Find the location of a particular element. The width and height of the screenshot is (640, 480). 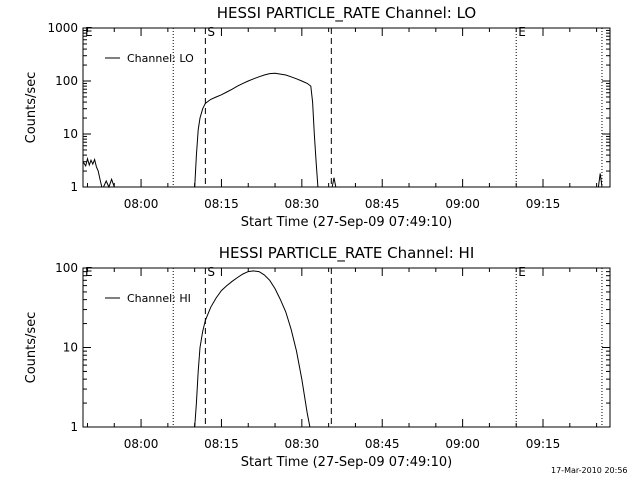

legend-label: Channel: LO is located at coordinates (160, 58).